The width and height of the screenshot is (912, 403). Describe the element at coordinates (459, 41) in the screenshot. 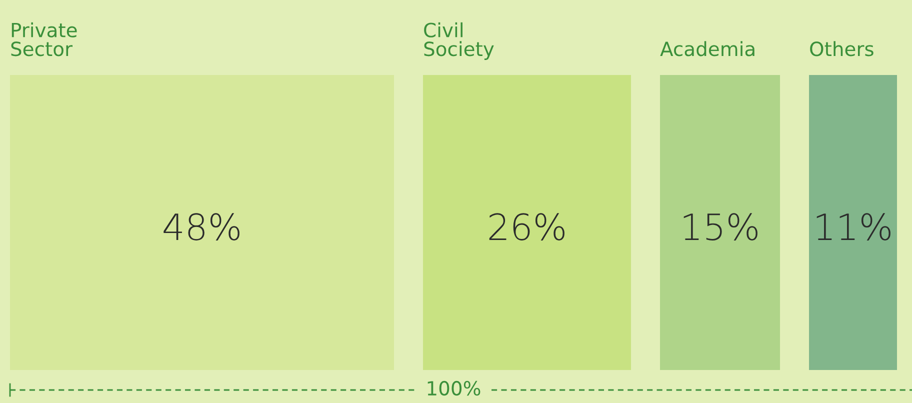

I see `category-label: Civil Society` at that location.